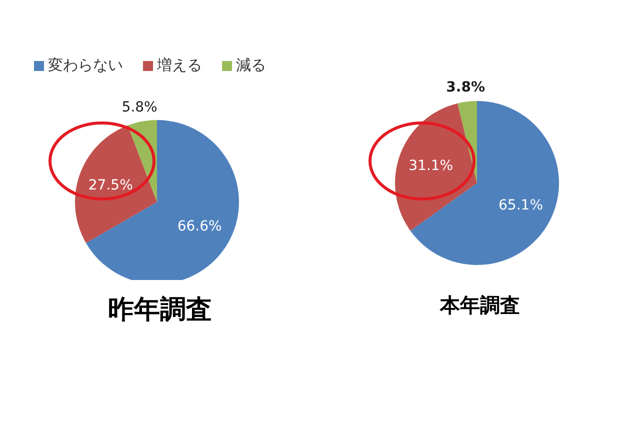 The image size is (640, 426). Describe the element at coordinates (140, 108) in the screenshot. I see `data-label: 5.8%` at that location.